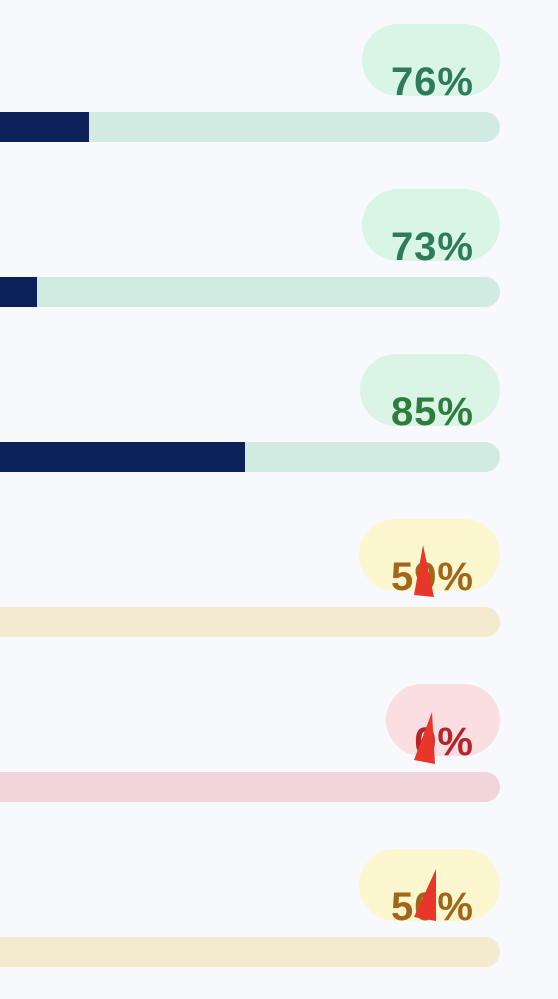 This screenshot has width=558, height=999. I want to click on percent-label: 85%, so click(432, 412).